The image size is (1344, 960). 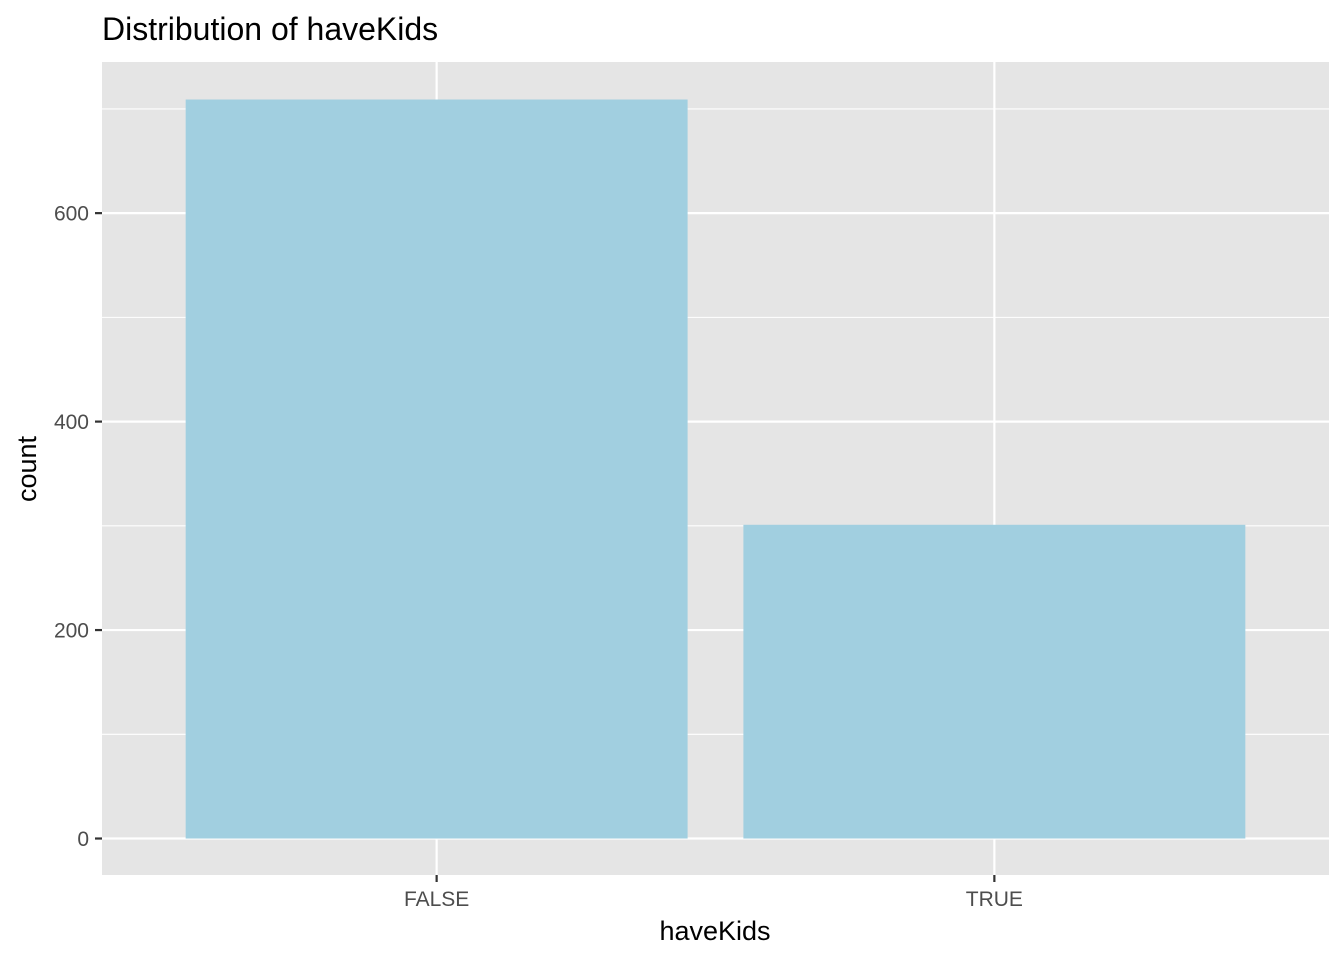 What do you see at coordinates (71, 214) in the screenshot?
I see `y-tick-label: 600` at bounding box center [71, 214].